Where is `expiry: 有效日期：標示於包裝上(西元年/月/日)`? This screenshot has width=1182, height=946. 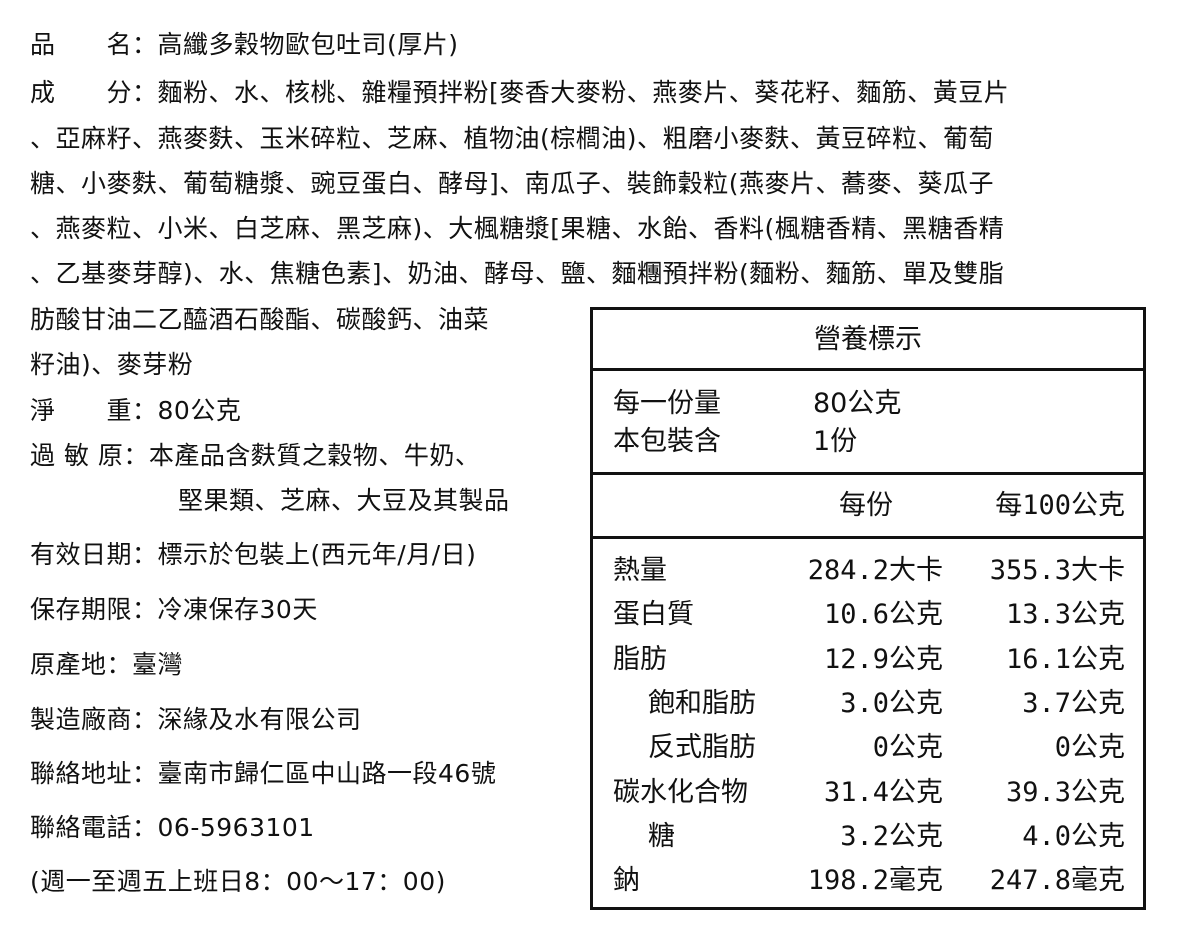 expiry: 有效日期：標示於包裝上(西元年/月/日) is located at coordinates (253, 555).